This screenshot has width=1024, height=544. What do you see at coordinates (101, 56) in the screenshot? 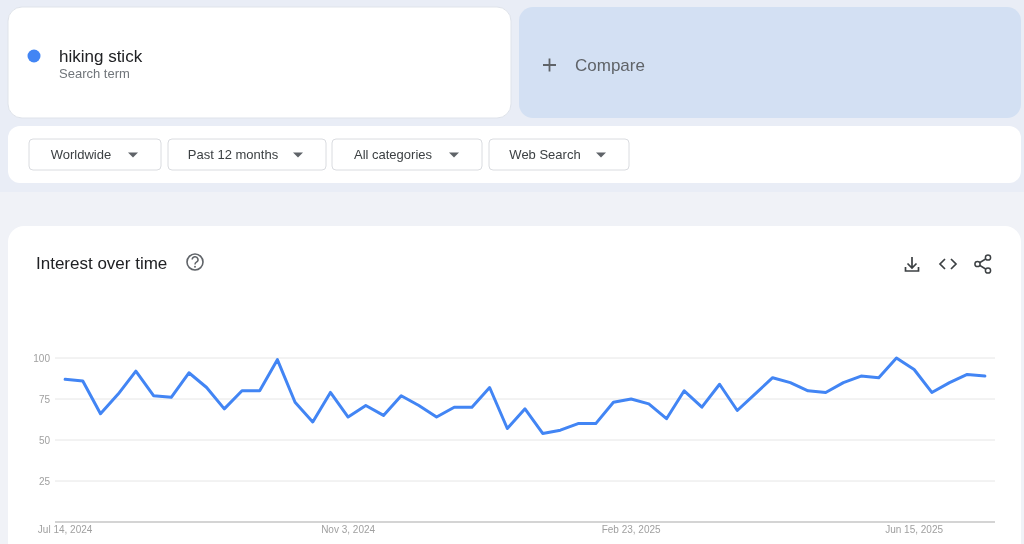
I see `legend-label: hiking stick` at bounding box center [101, 56].